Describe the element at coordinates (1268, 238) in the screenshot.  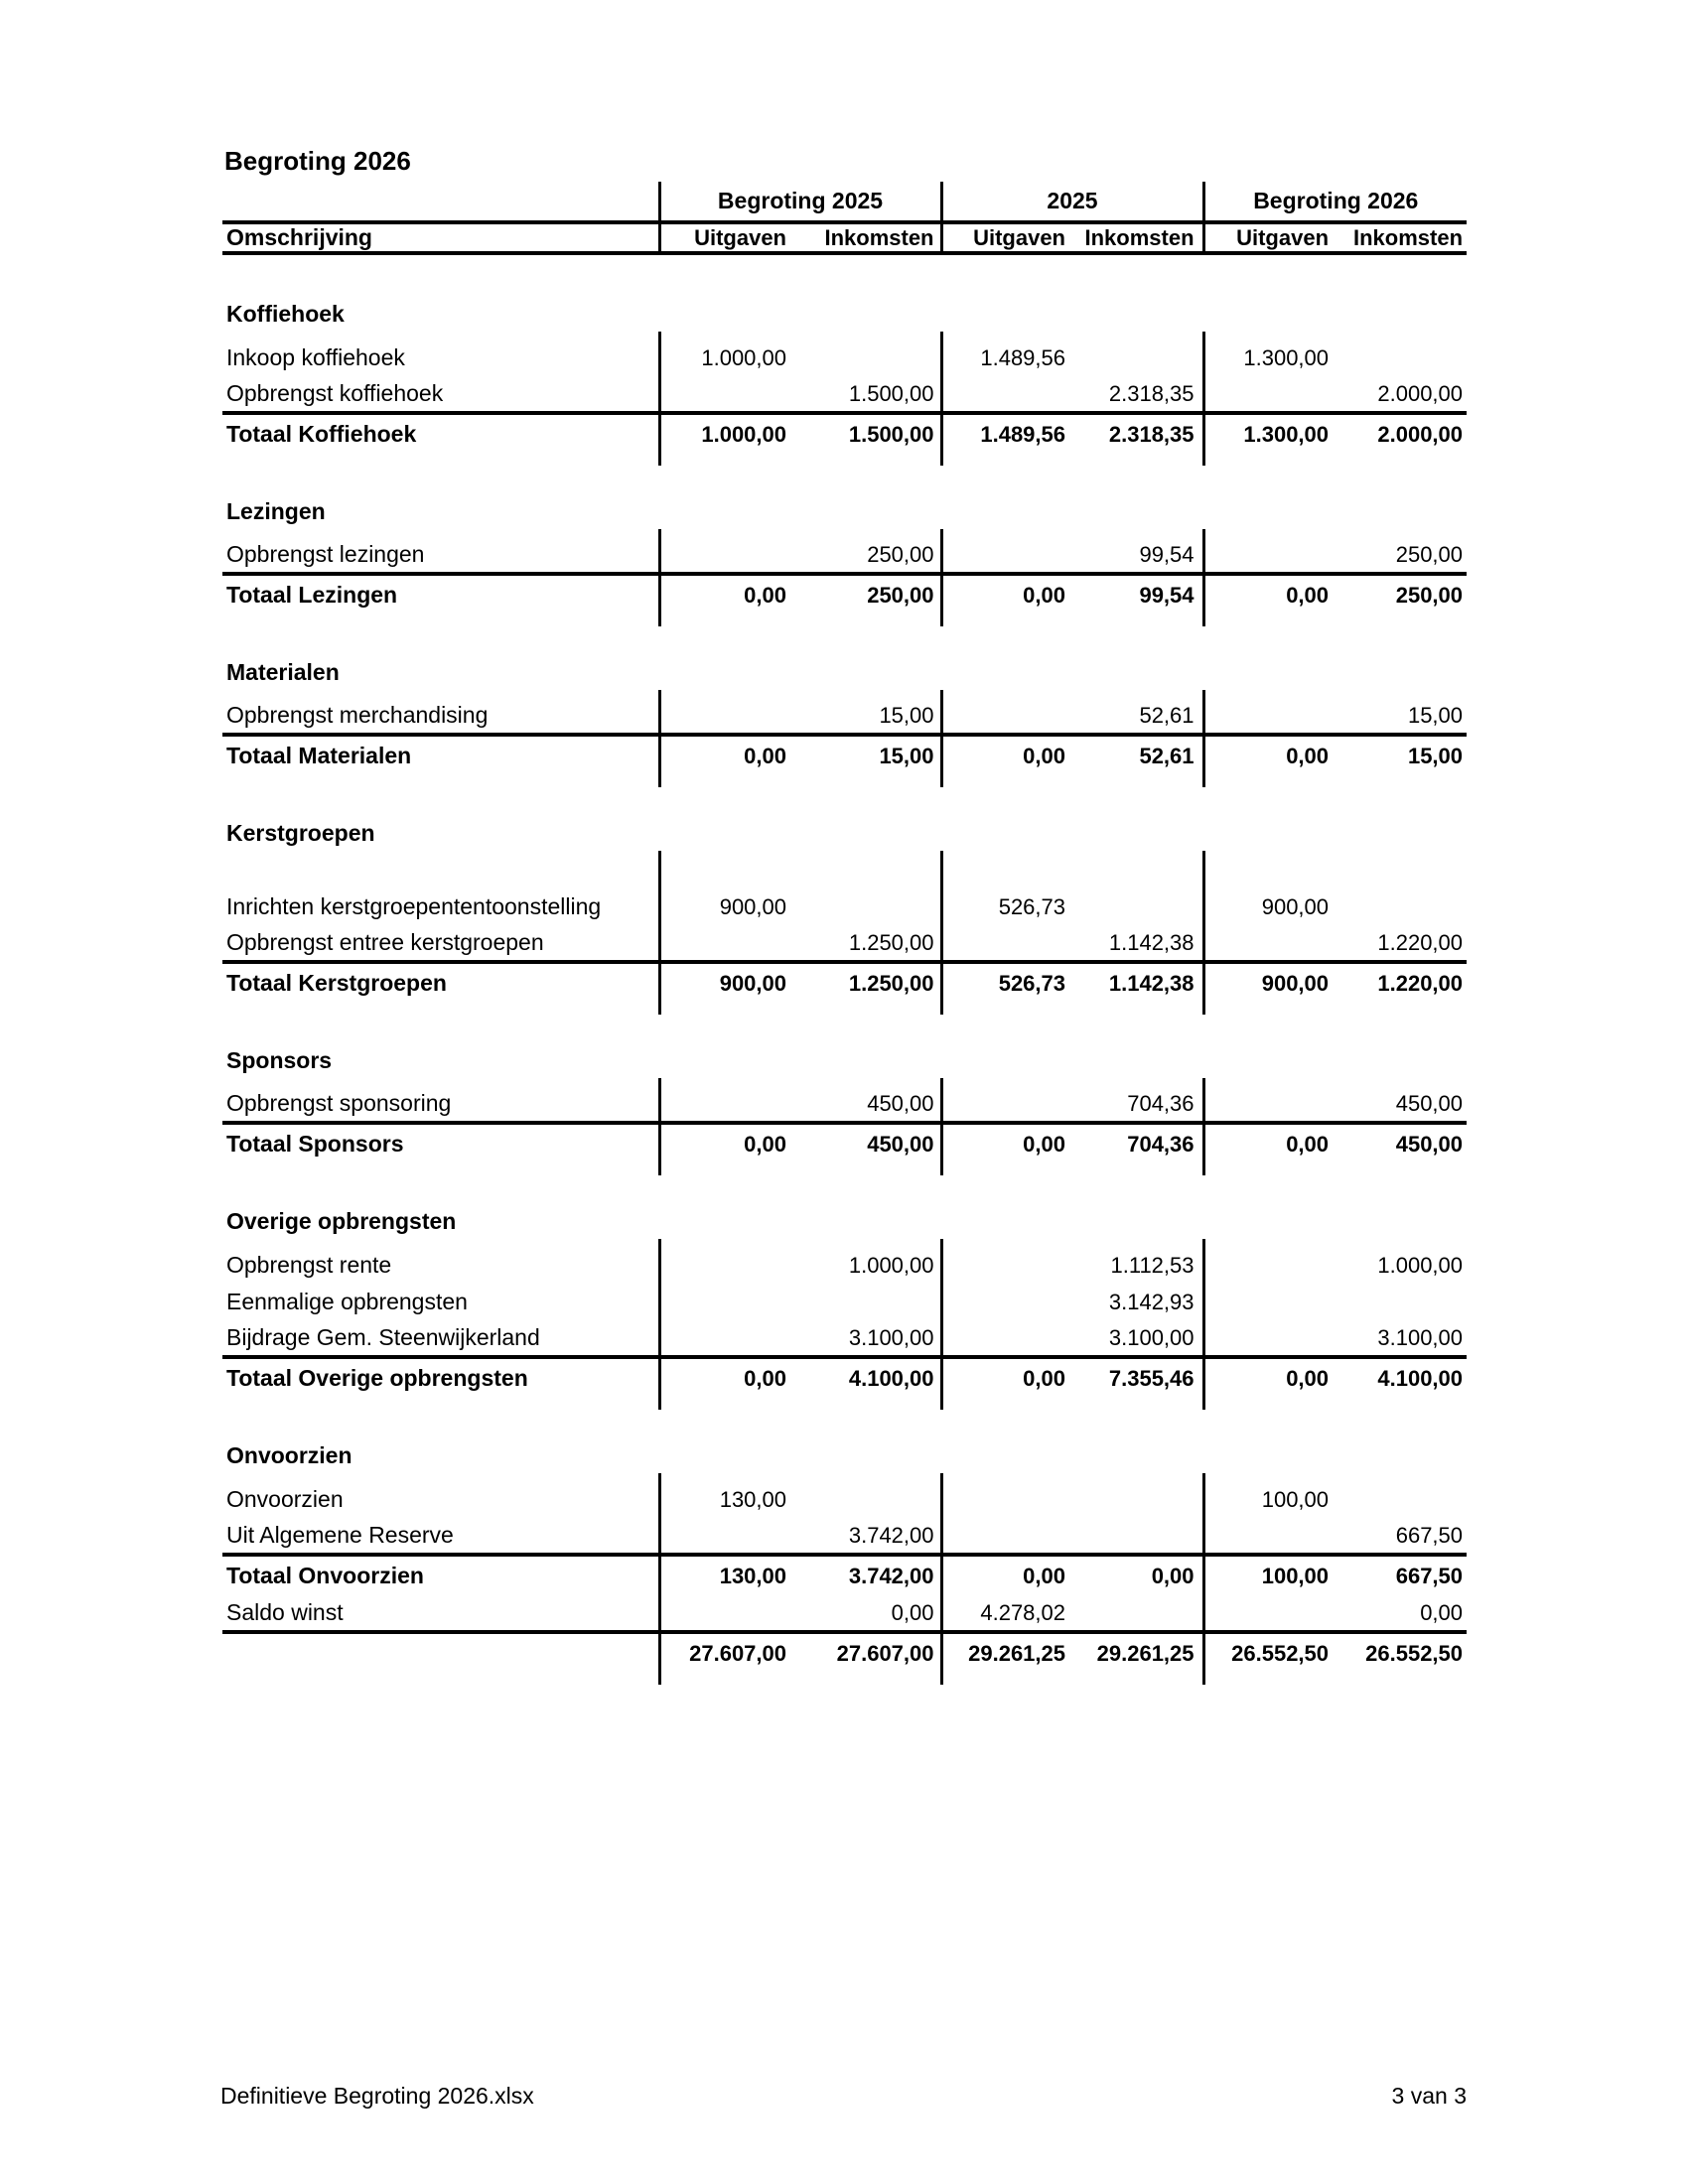
I see `column-subheader-uitgaven: Uitgaven` at that location.